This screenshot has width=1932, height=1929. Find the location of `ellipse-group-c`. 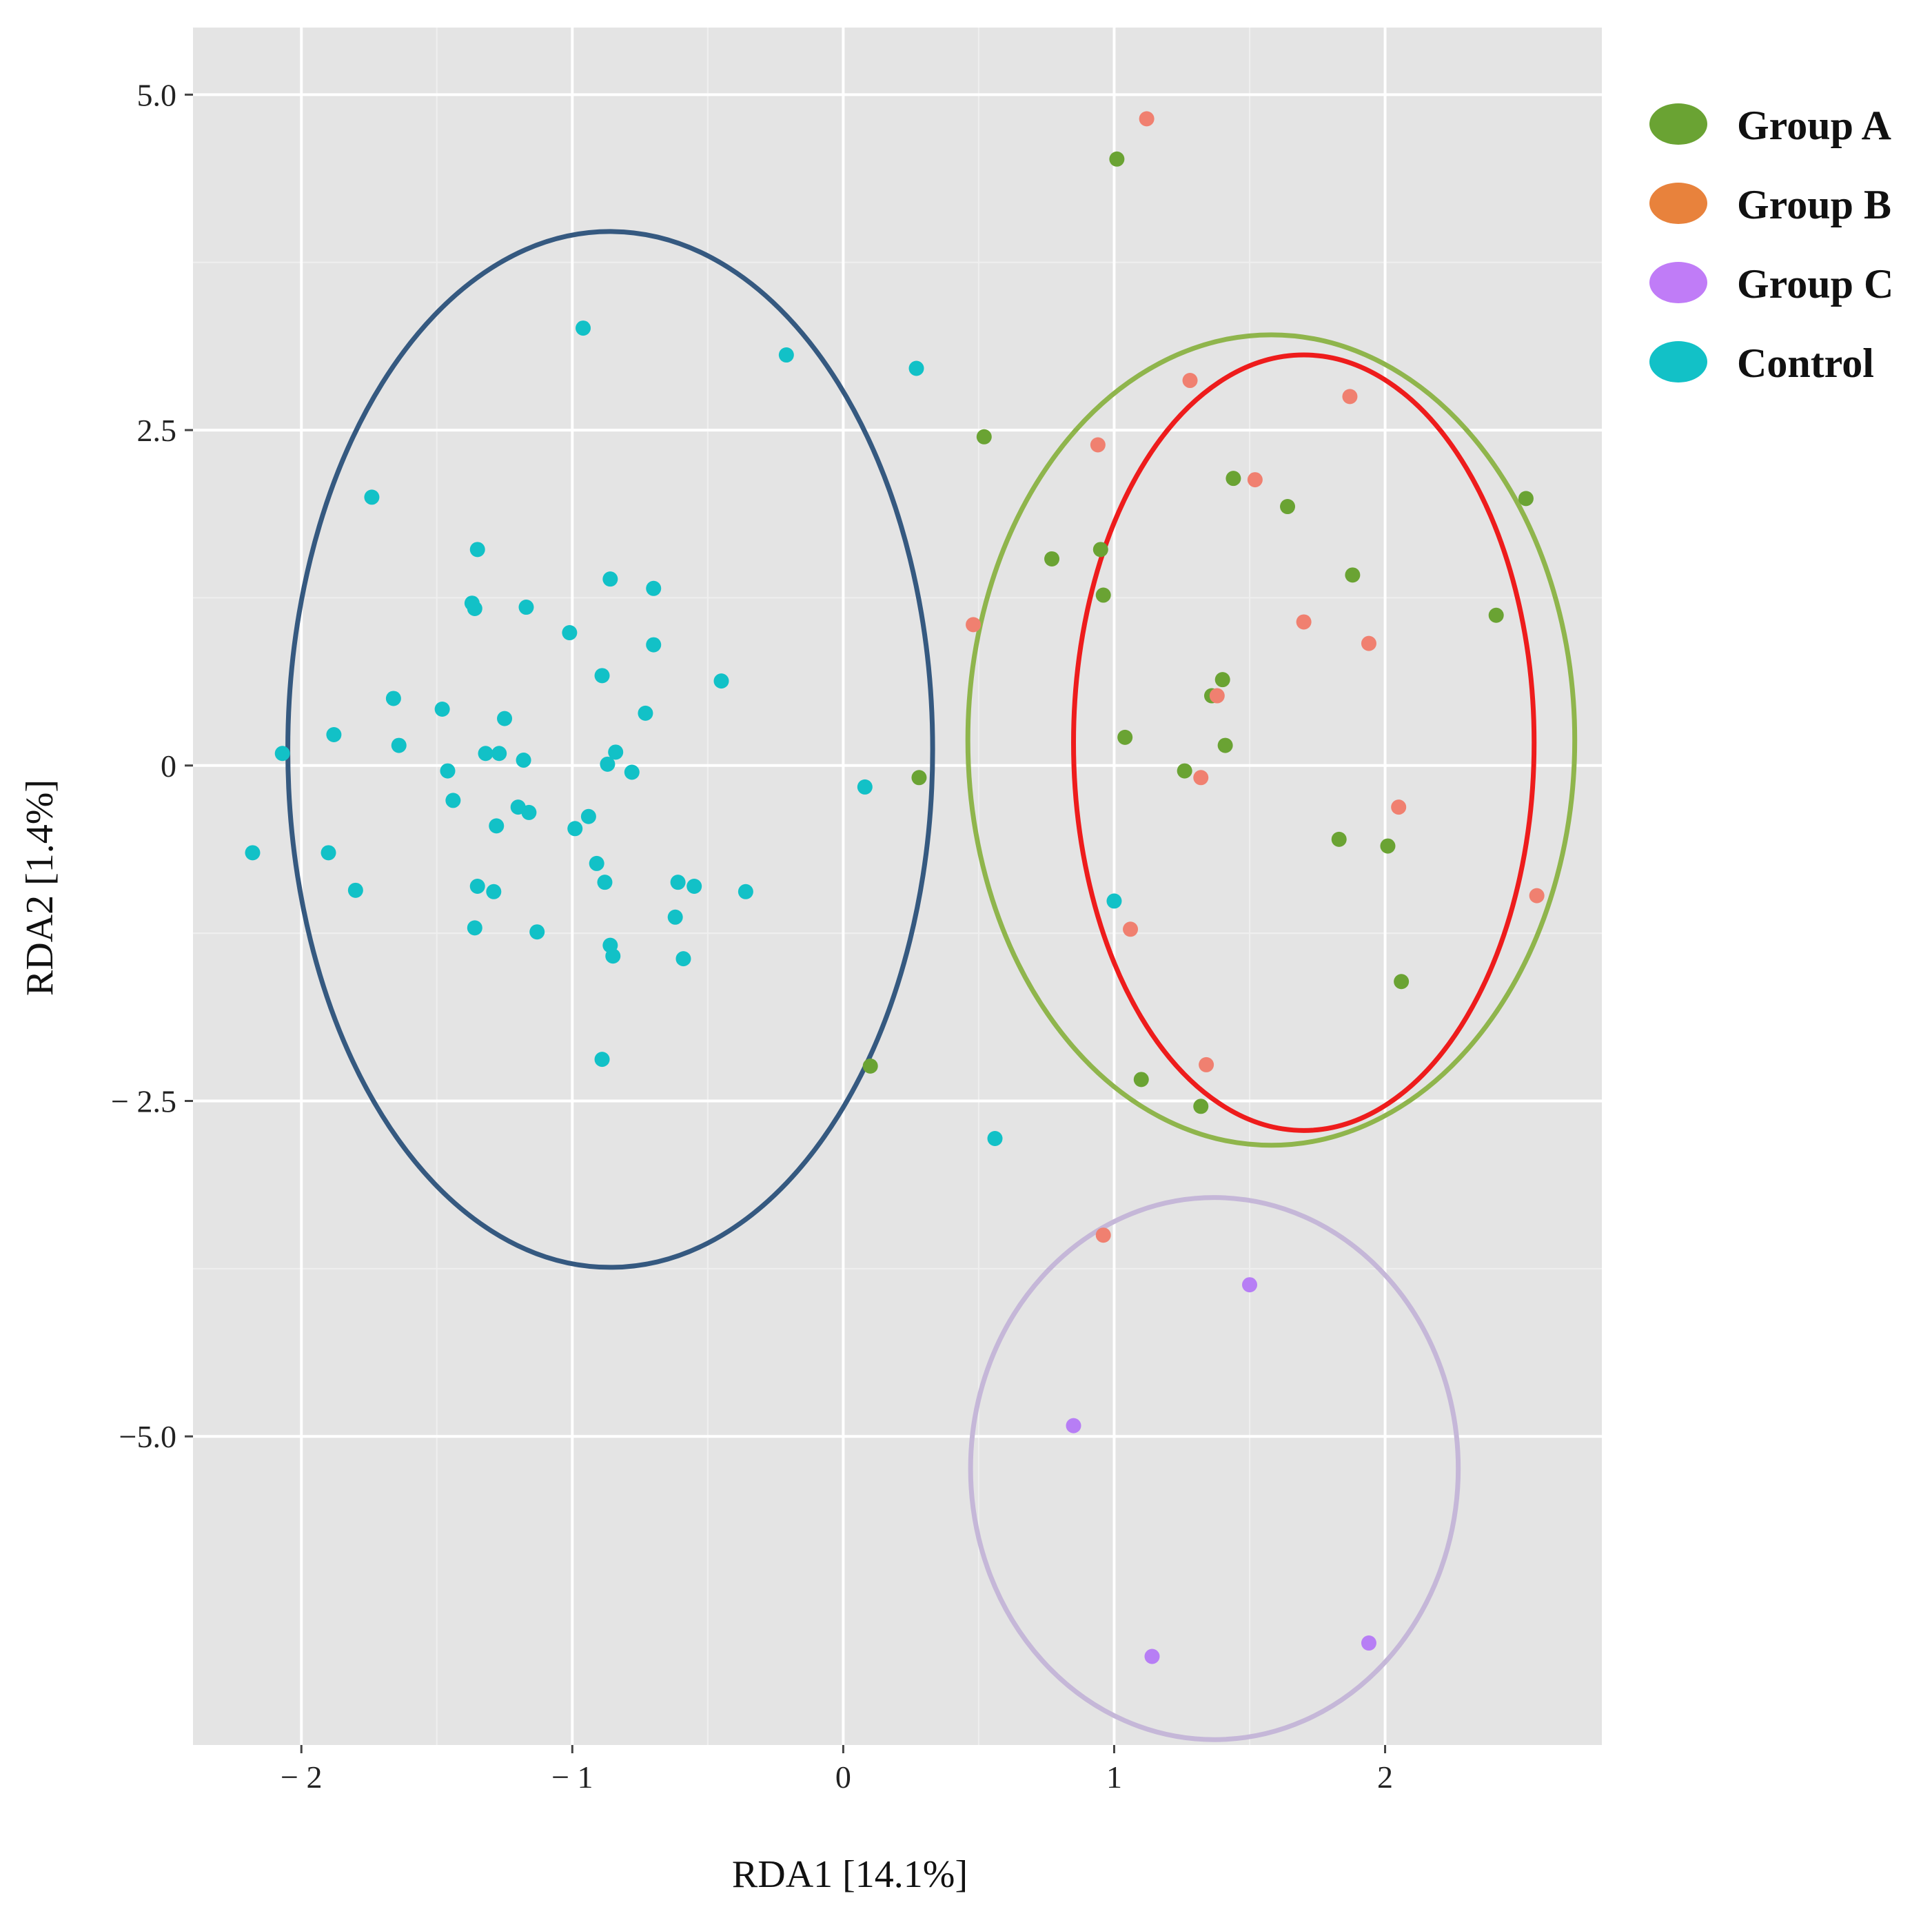

ellipse-group-c is located at coordinates (1214, 1468).